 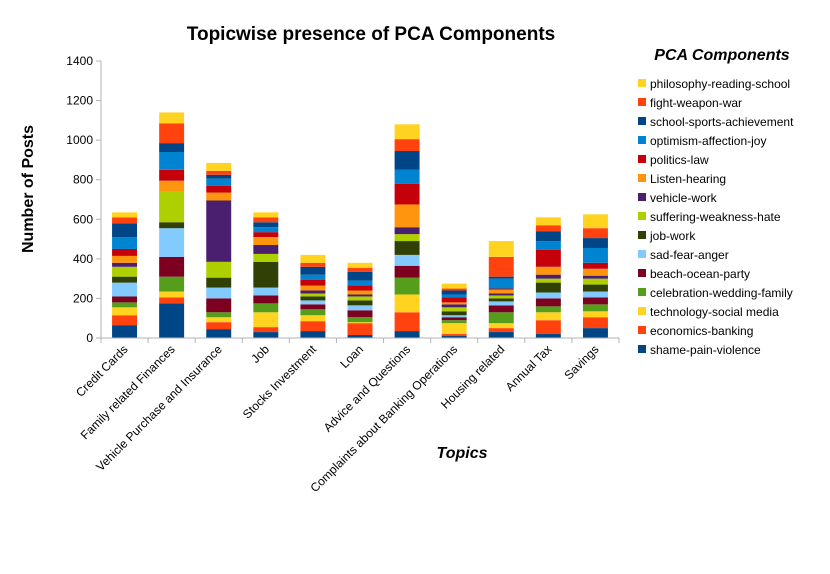 I want to click on legend-label: sad-fear-anger, so click(x=689, y=255).